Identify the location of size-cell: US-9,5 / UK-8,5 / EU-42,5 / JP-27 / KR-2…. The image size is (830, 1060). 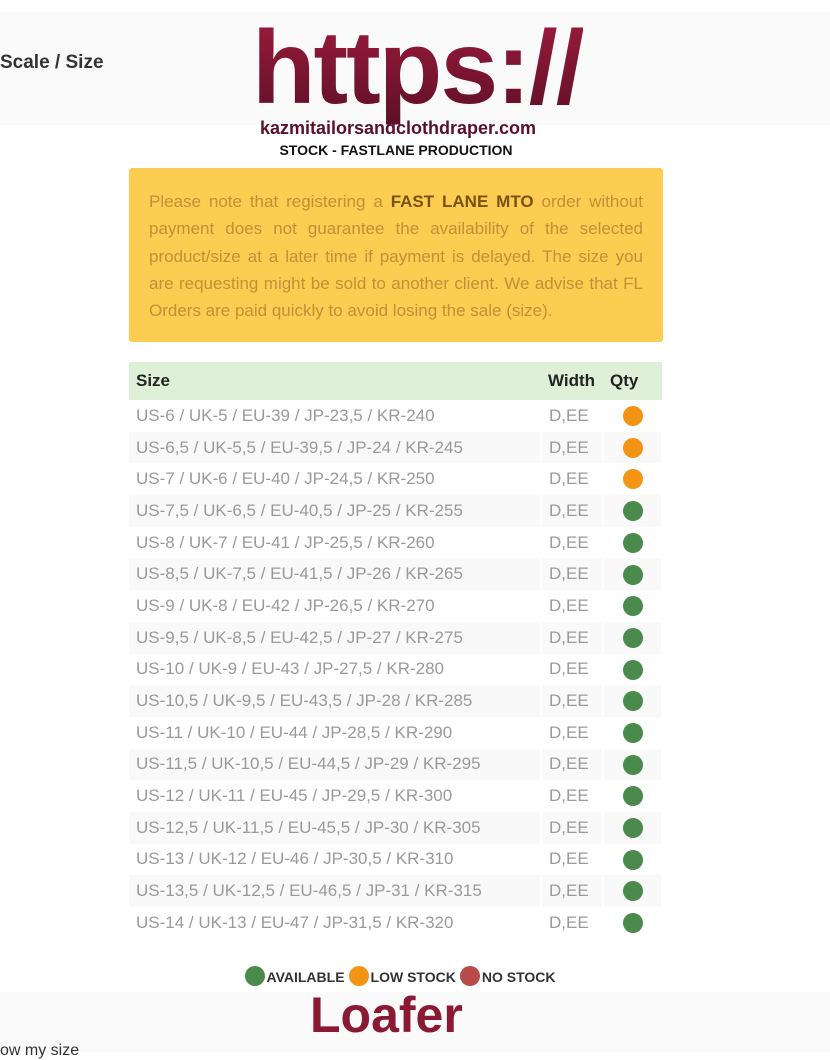
(335, 637).